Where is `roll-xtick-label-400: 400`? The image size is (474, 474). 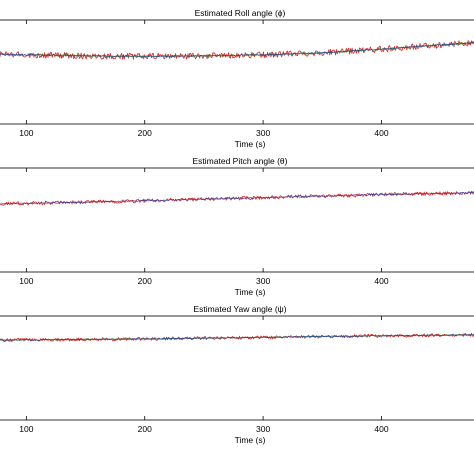
roll-xtick-label-400: 400 is located at coordinates (381, 133).